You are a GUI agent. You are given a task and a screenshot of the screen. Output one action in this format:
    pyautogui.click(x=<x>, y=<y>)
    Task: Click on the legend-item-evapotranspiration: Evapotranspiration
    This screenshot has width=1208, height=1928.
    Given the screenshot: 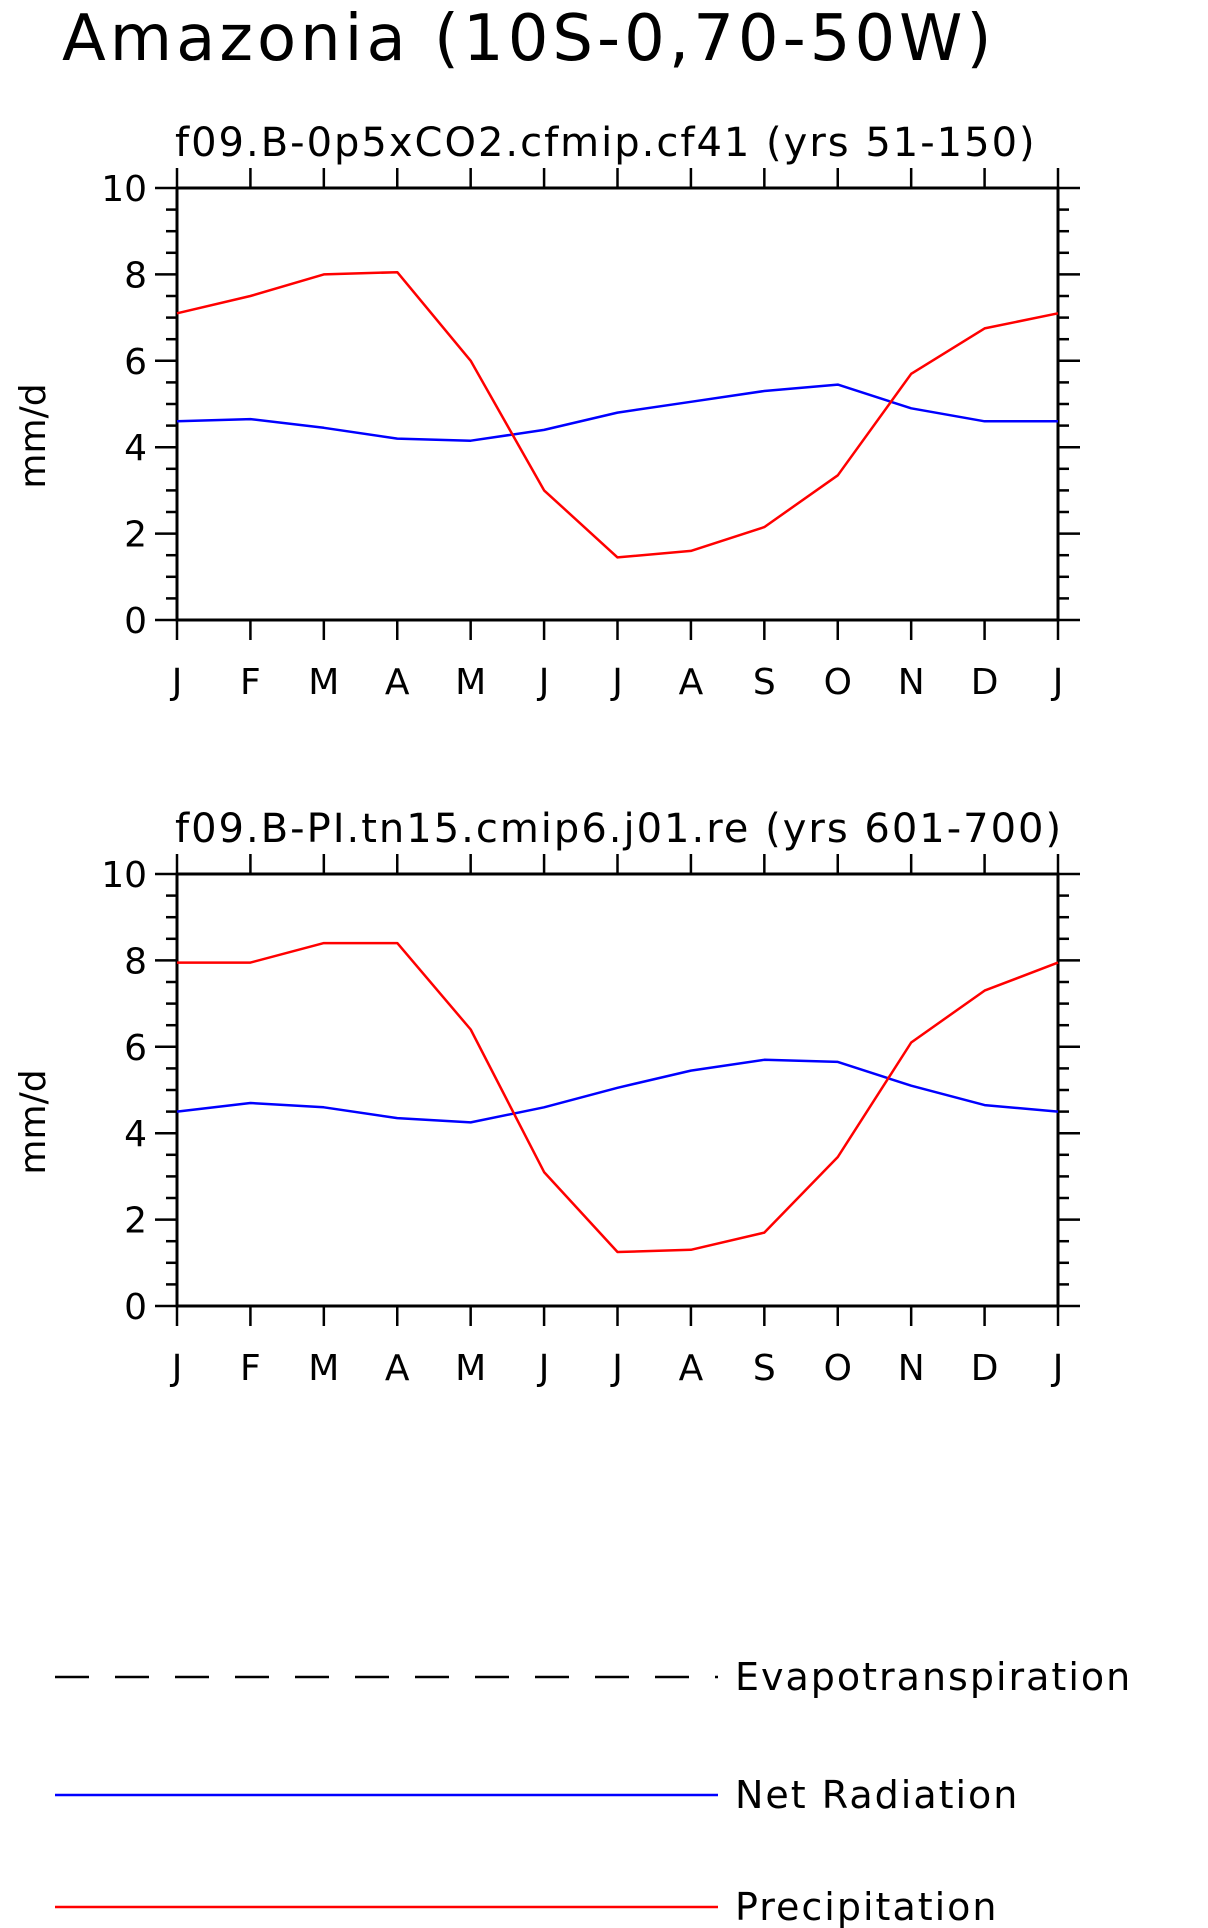 What is the action you would take?
    pyautogui.click(x=593, y=1677)
    